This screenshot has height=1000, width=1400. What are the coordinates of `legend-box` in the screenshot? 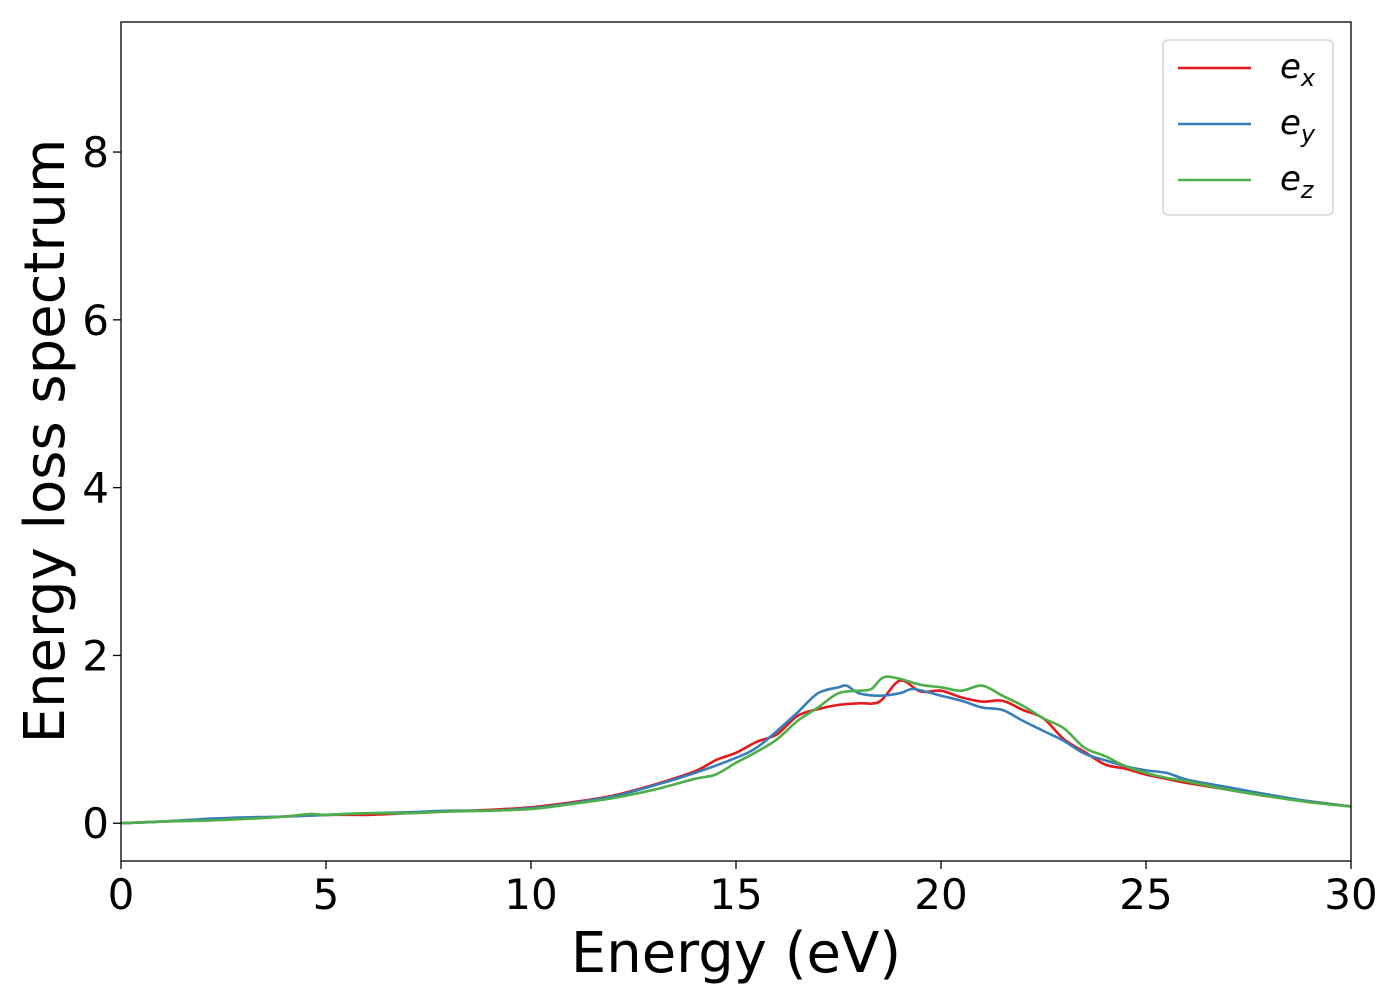 It's located at (1248, 127).